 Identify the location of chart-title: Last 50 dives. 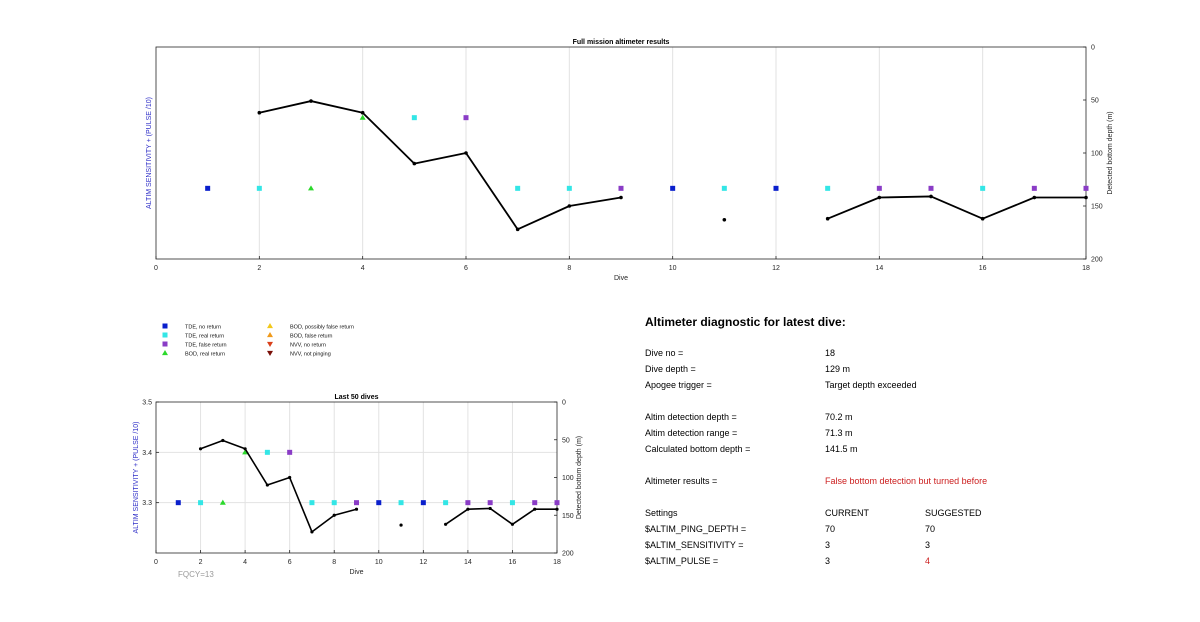
(357, 397).